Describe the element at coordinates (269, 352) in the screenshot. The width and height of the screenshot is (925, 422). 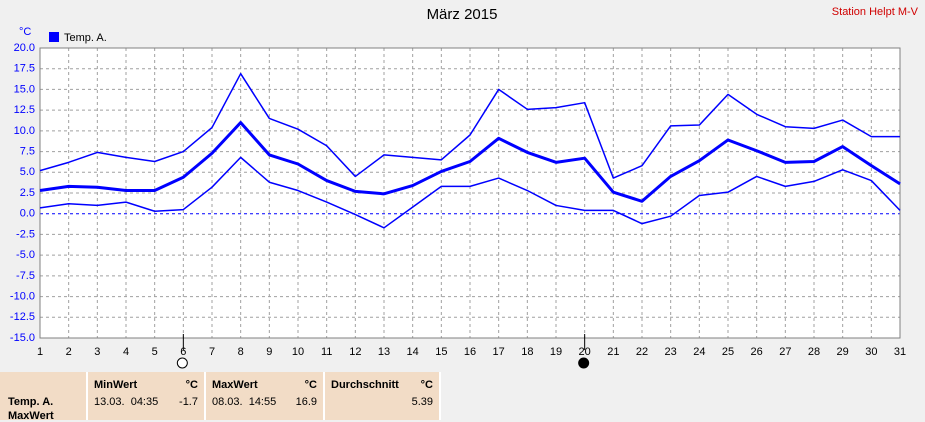
I see `x-tick-label: 9` at that location.